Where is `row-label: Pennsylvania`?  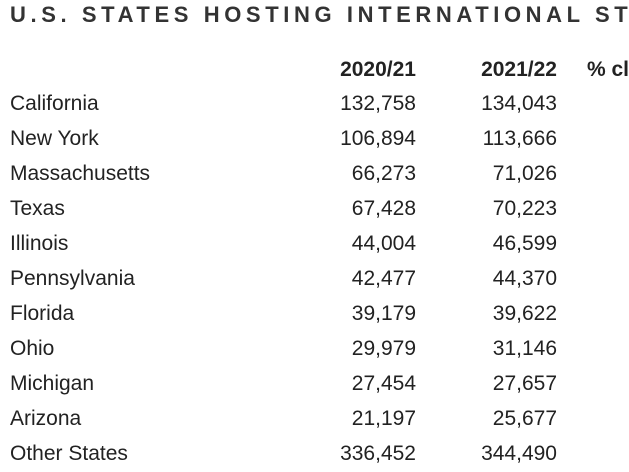
row-label: Pennsylvania is located at coordinates (72, 278).